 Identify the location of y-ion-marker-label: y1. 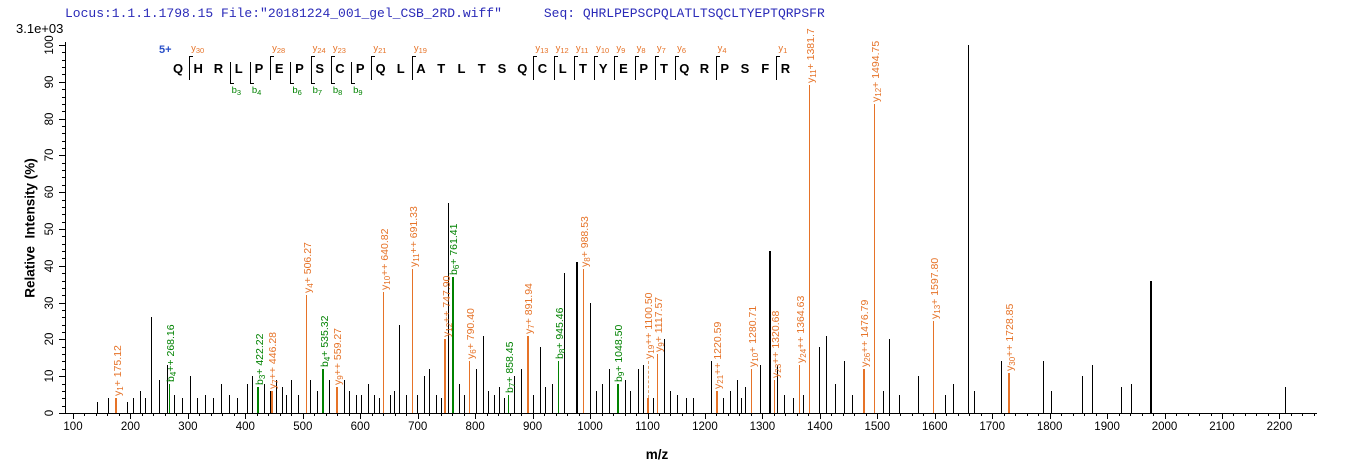
(783, 49).